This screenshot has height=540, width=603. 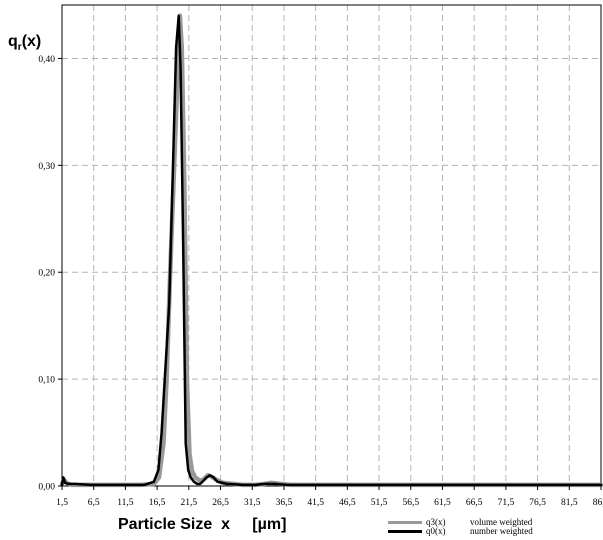 I want to click on y-axis-title: qr(x), so click(x=24, y=43).